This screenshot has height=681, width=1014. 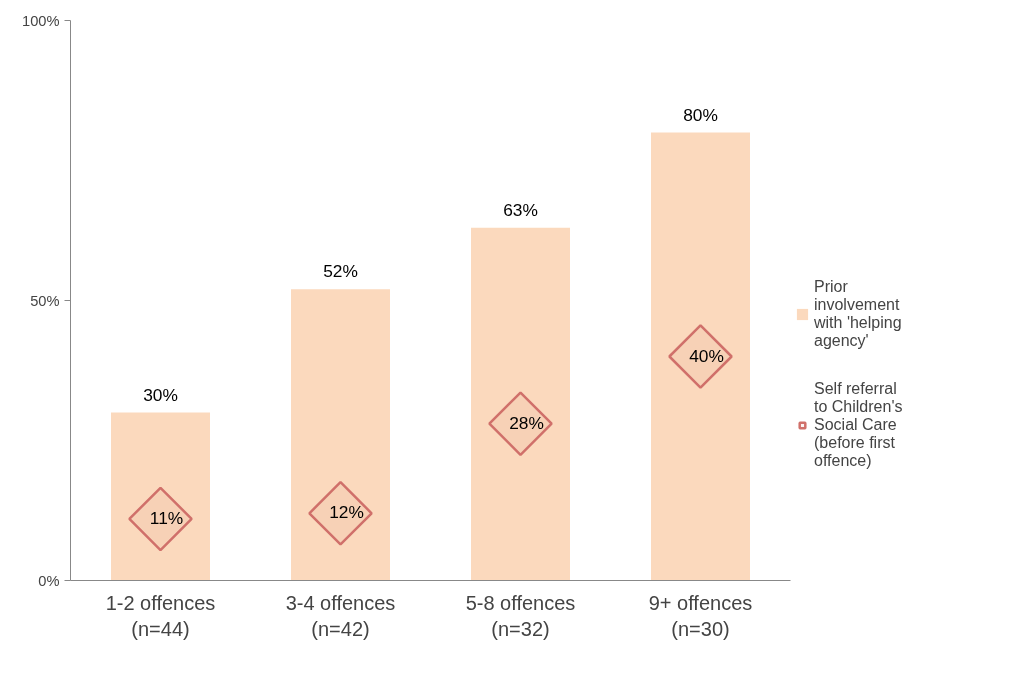 I want to click on x-tick-label: 1-2 offences (n=44), so click(x=160, y=615).